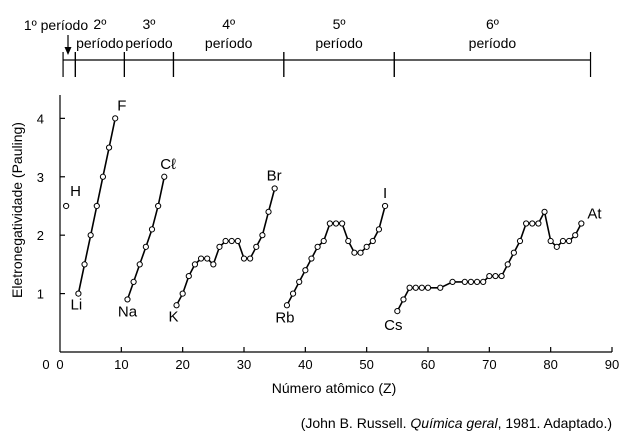  What do you see at coordinates (594, 214) in the screenshot?
I see `element-label: At` at bounding box center [594, 214].